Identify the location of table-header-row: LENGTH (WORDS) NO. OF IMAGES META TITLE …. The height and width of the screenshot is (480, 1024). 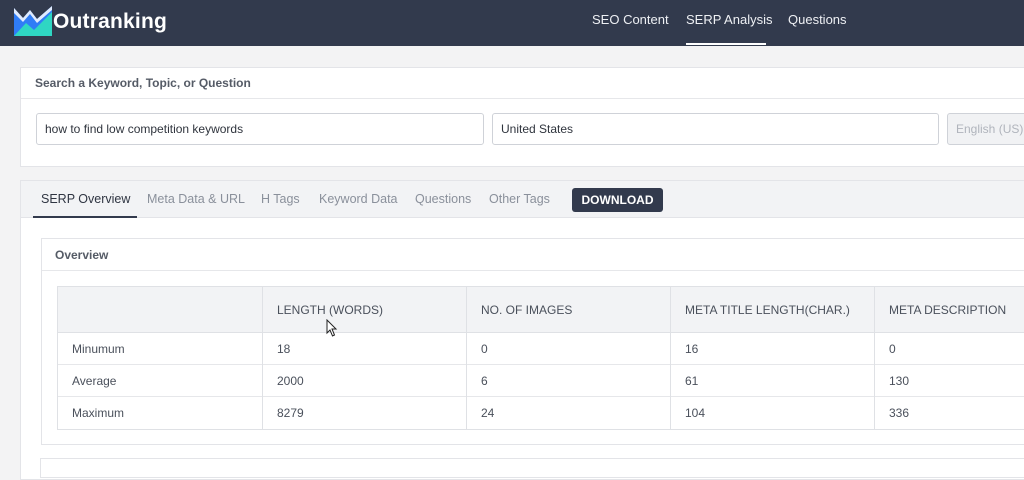
(541, 310).